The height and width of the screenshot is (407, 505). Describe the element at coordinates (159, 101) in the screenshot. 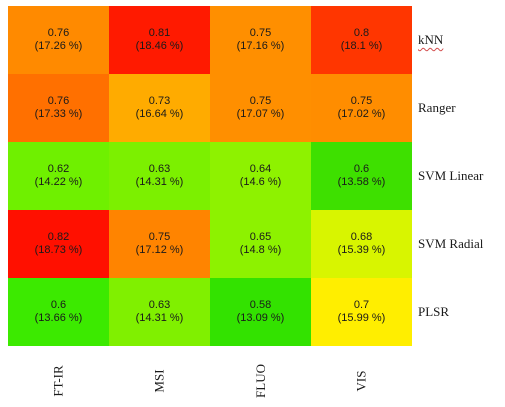

I see `cell-value-label: 0.73` at that location.